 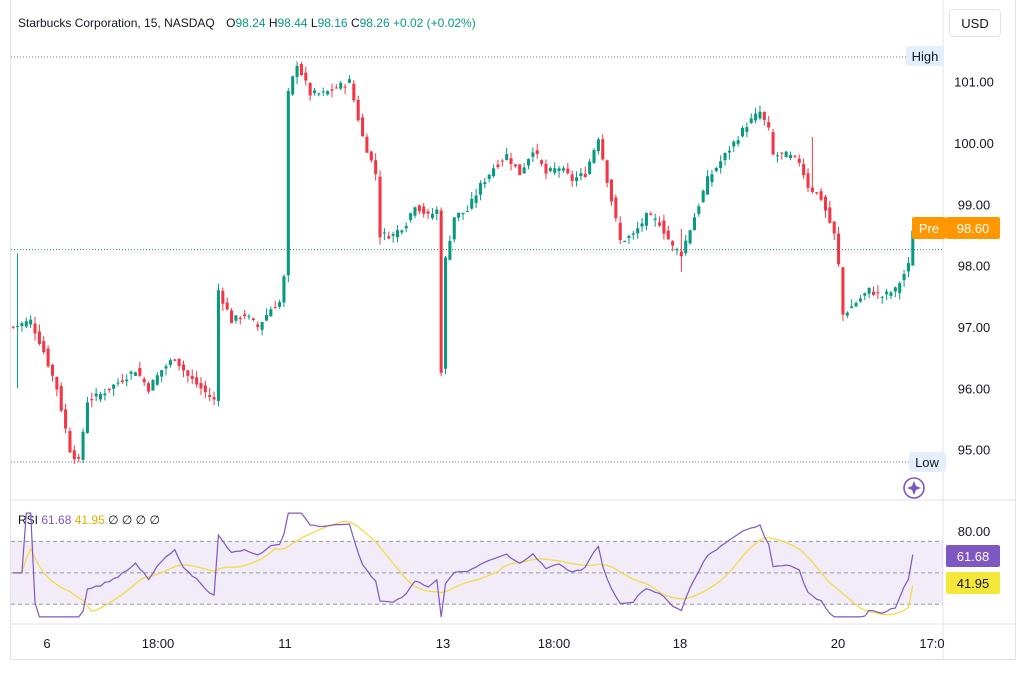 I want to click on close-label: C, so click(x=355, y=23).